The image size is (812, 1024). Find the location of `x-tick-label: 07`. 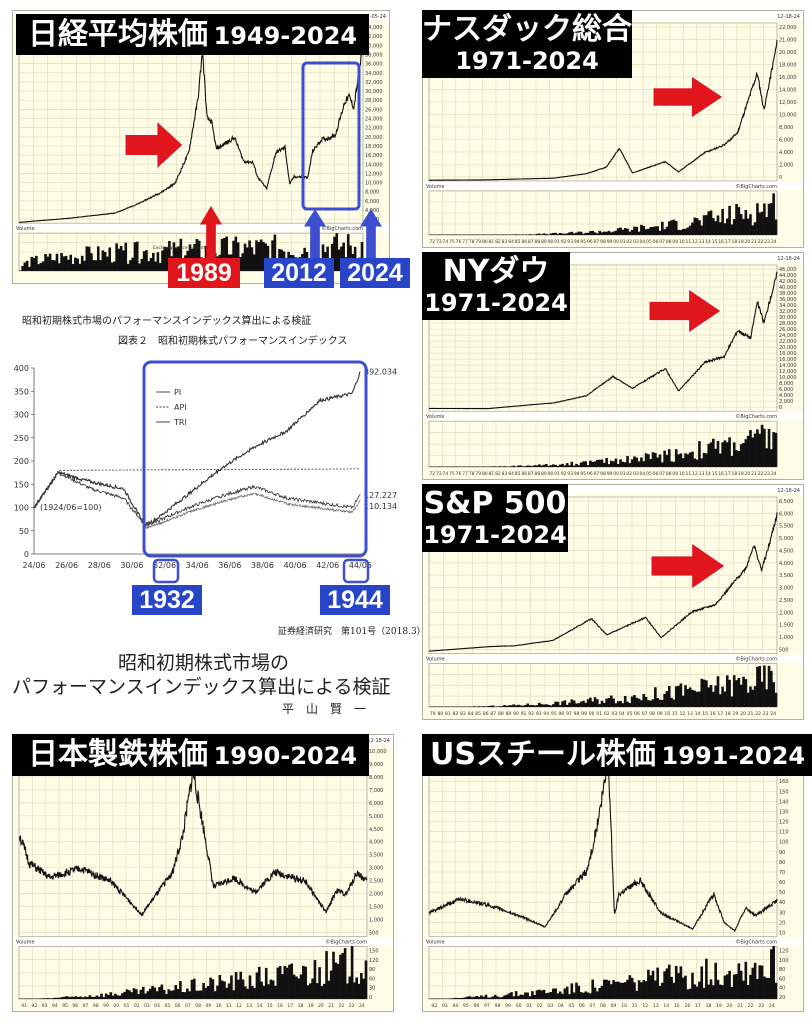

x-tick-label: 07 is located at coordinates (188, 1006).